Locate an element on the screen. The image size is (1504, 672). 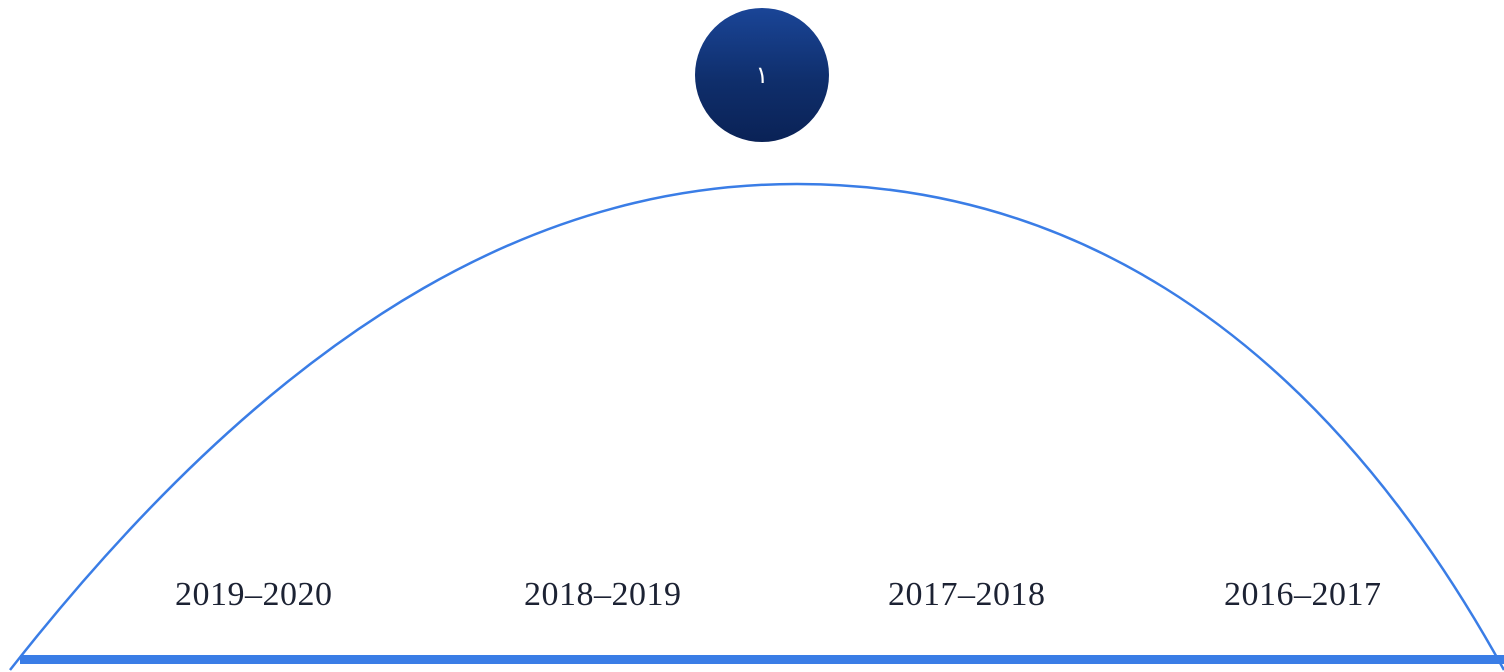
step-number-label: ١ is located at coordinates (762, 75).